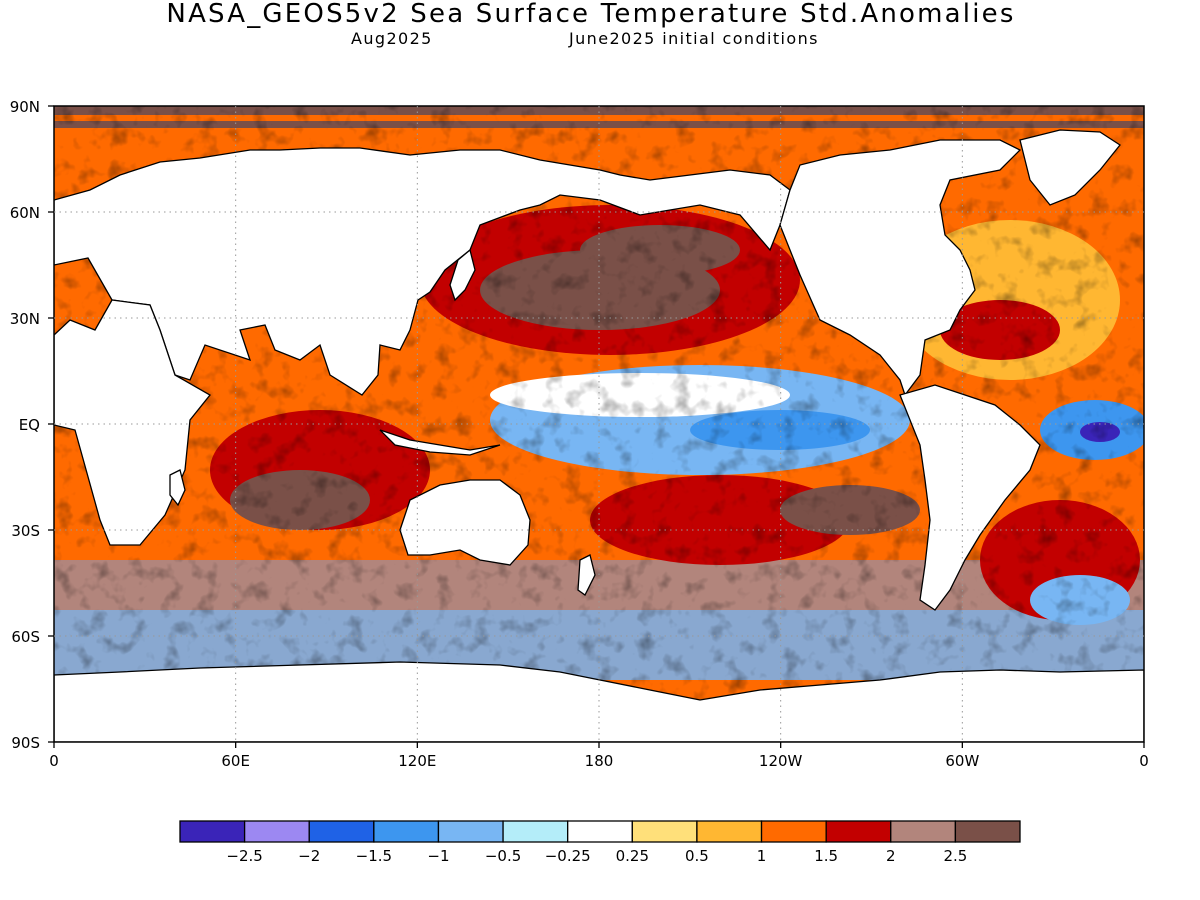  I want to click on colorbar-tick-label: −0.5, so click(503, 856).